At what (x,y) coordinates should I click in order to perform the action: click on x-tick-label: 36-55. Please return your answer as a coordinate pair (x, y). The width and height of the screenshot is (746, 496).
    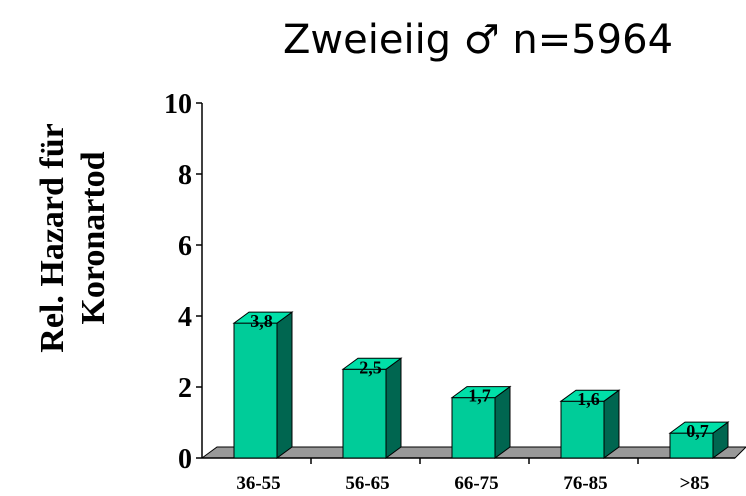
    Looking at the image, I should click on (258, 483).